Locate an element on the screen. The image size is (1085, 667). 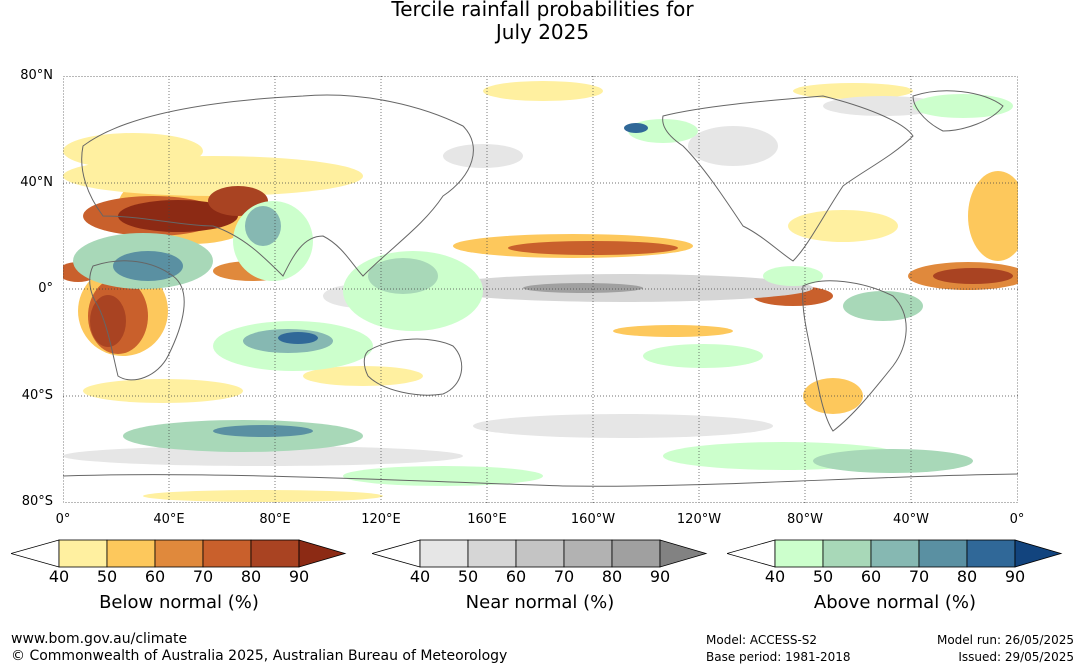
lat-label-0: 0° is located at coordinates (45, 288).